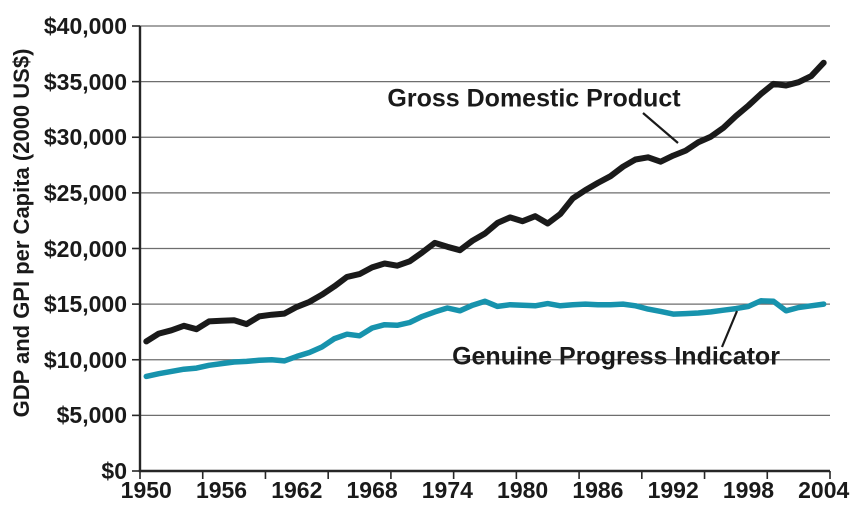  I want to click on gpi-line, so click(485, 339).